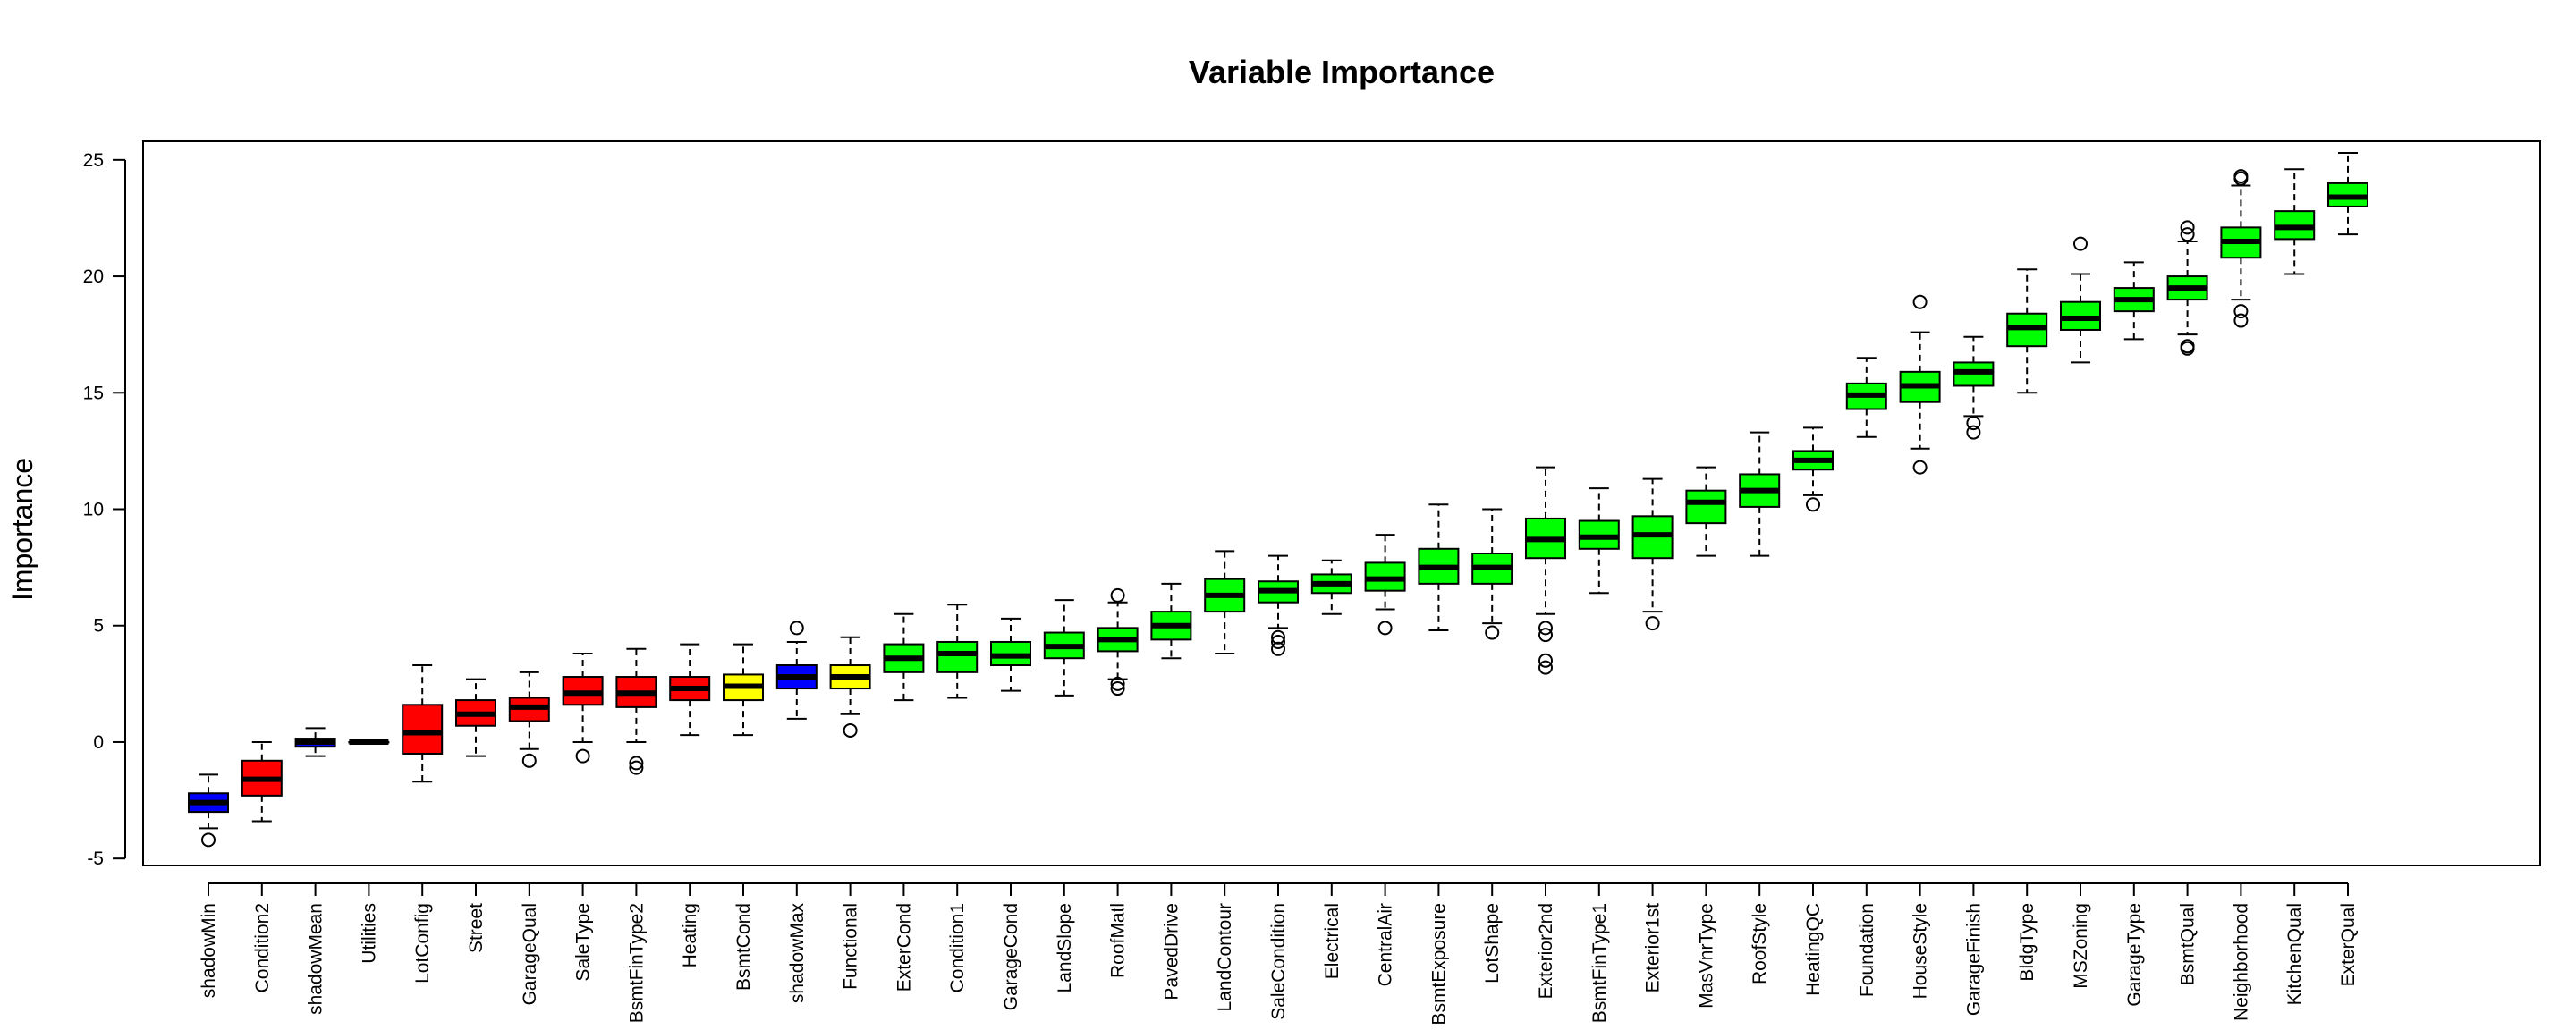  What do you see at coordinates (1813, 469) in the screenshot?
I see `box-HeatingQC` at bounding box center [1813, 469].